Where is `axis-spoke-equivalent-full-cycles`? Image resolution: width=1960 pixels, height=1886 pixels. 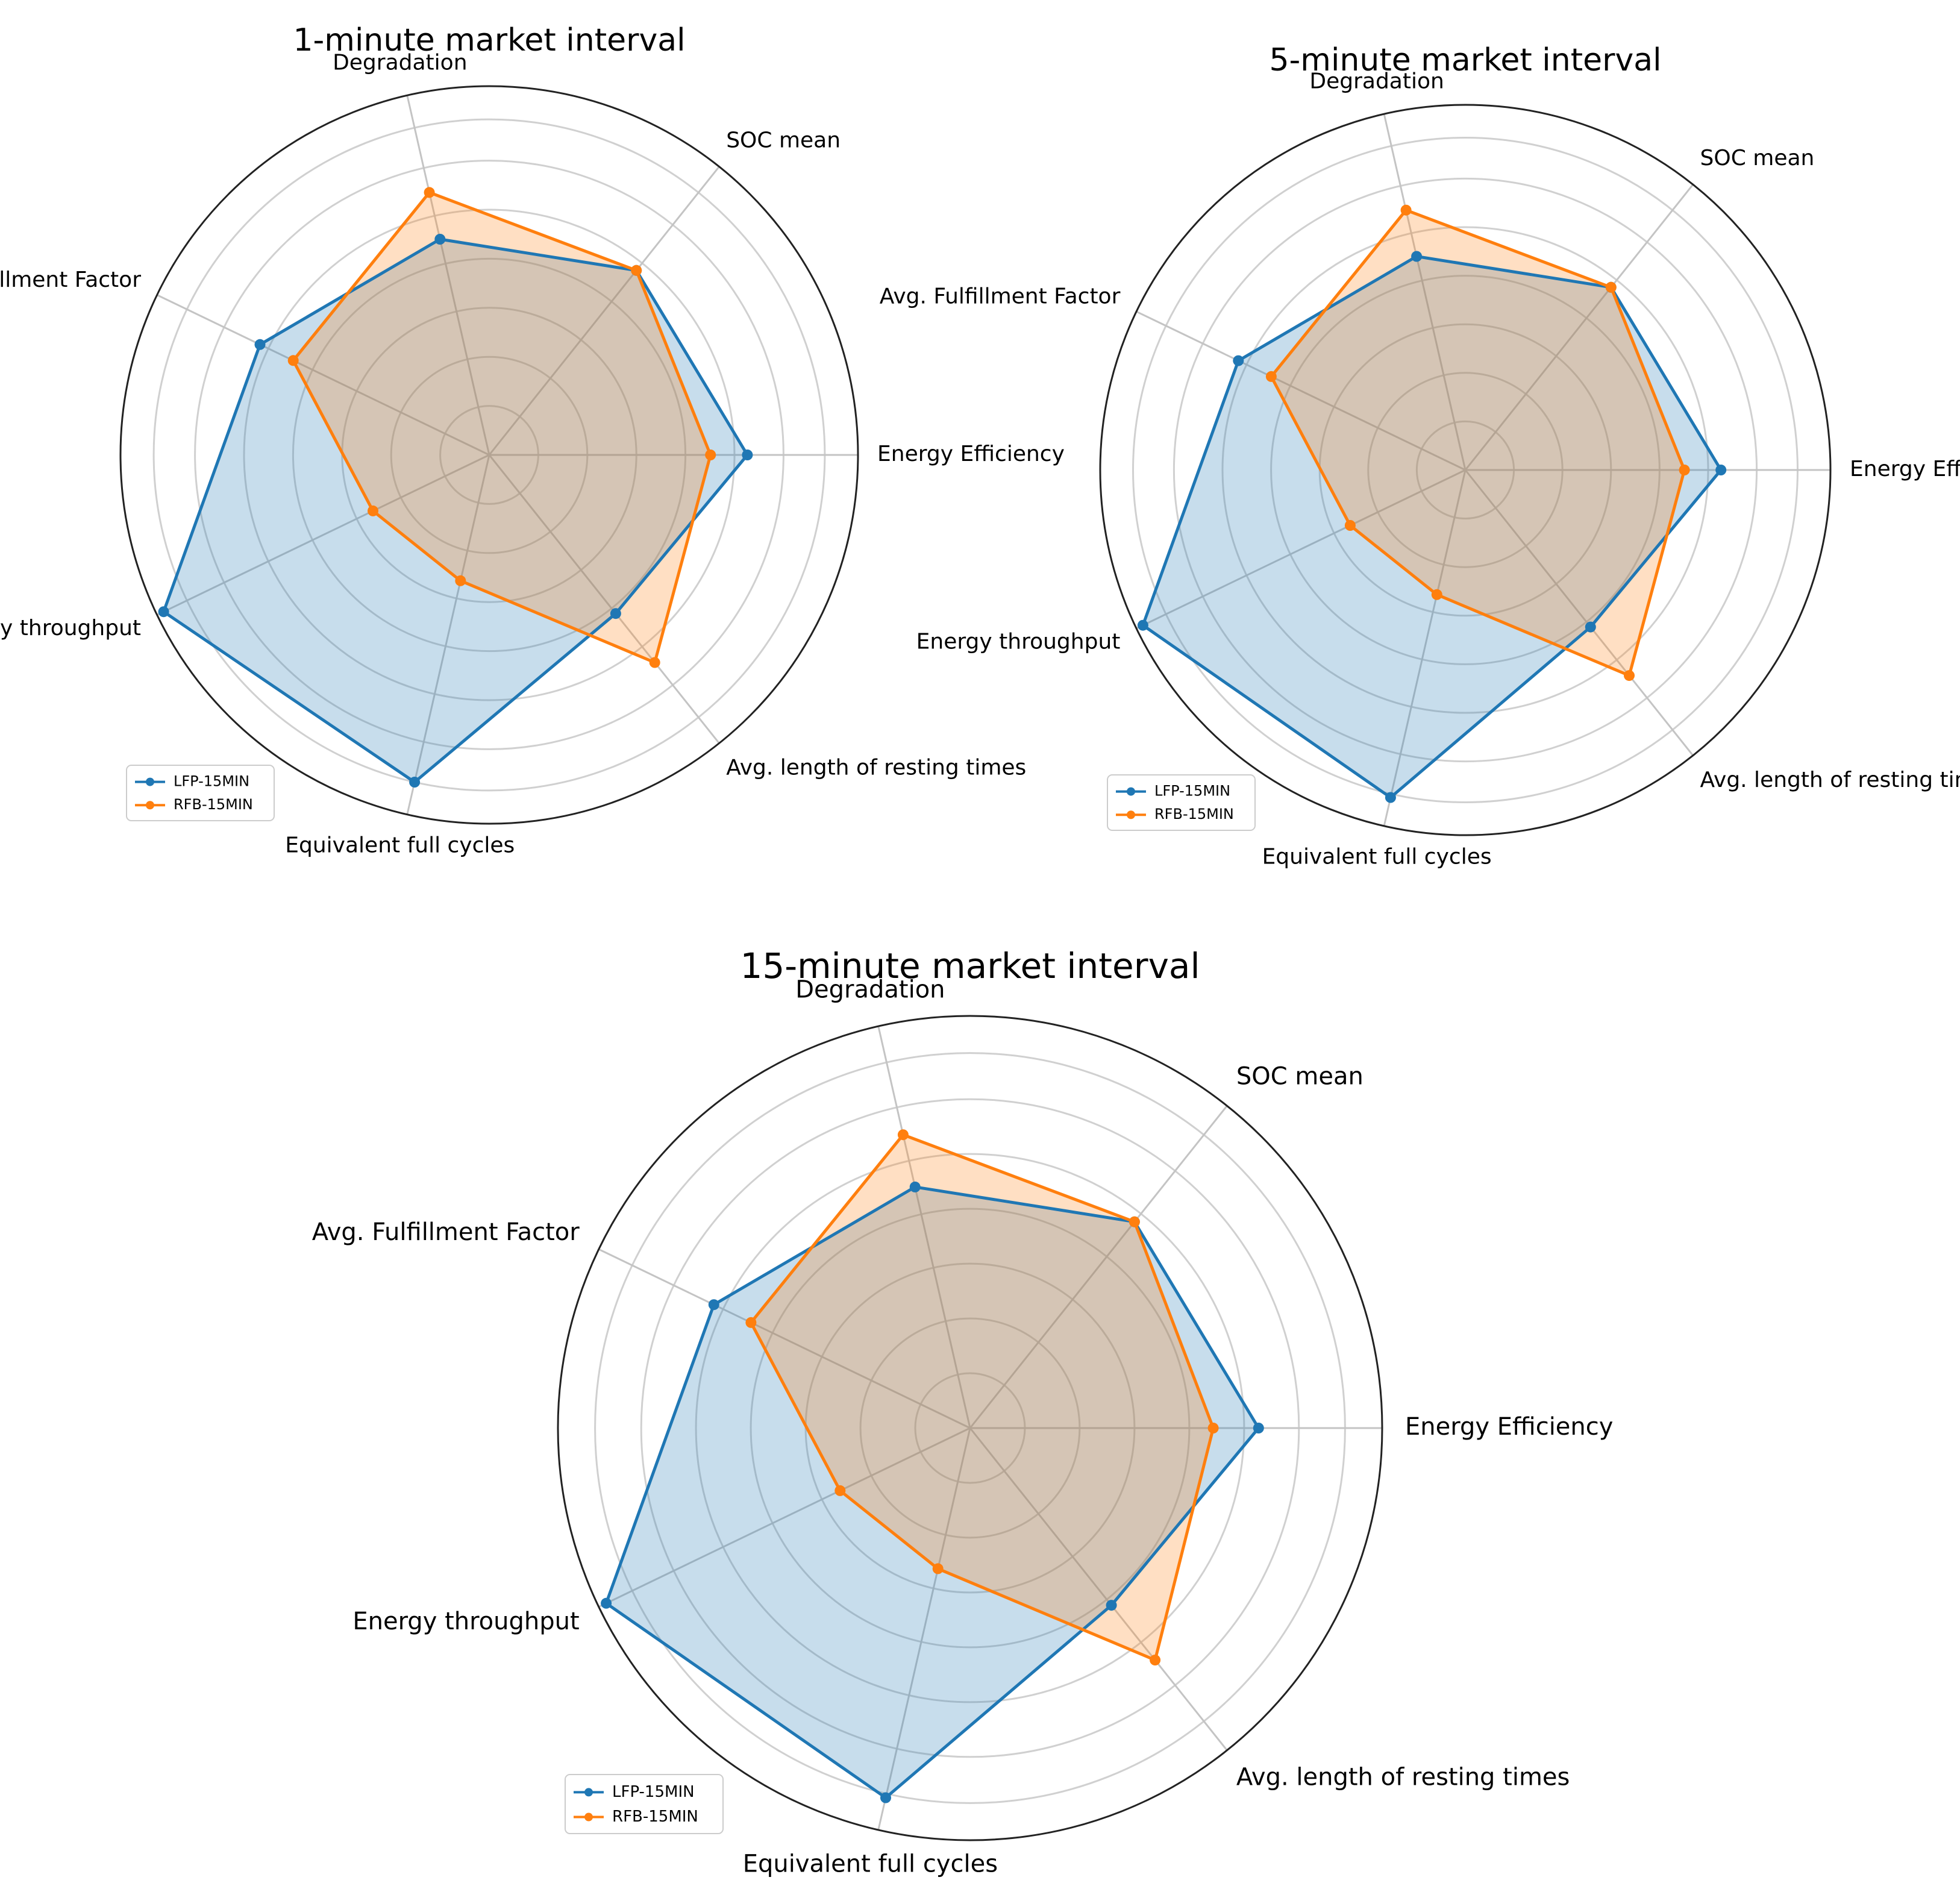
axis-spoke-equivalent-full-cycles is located at coordinates (924, 1629).